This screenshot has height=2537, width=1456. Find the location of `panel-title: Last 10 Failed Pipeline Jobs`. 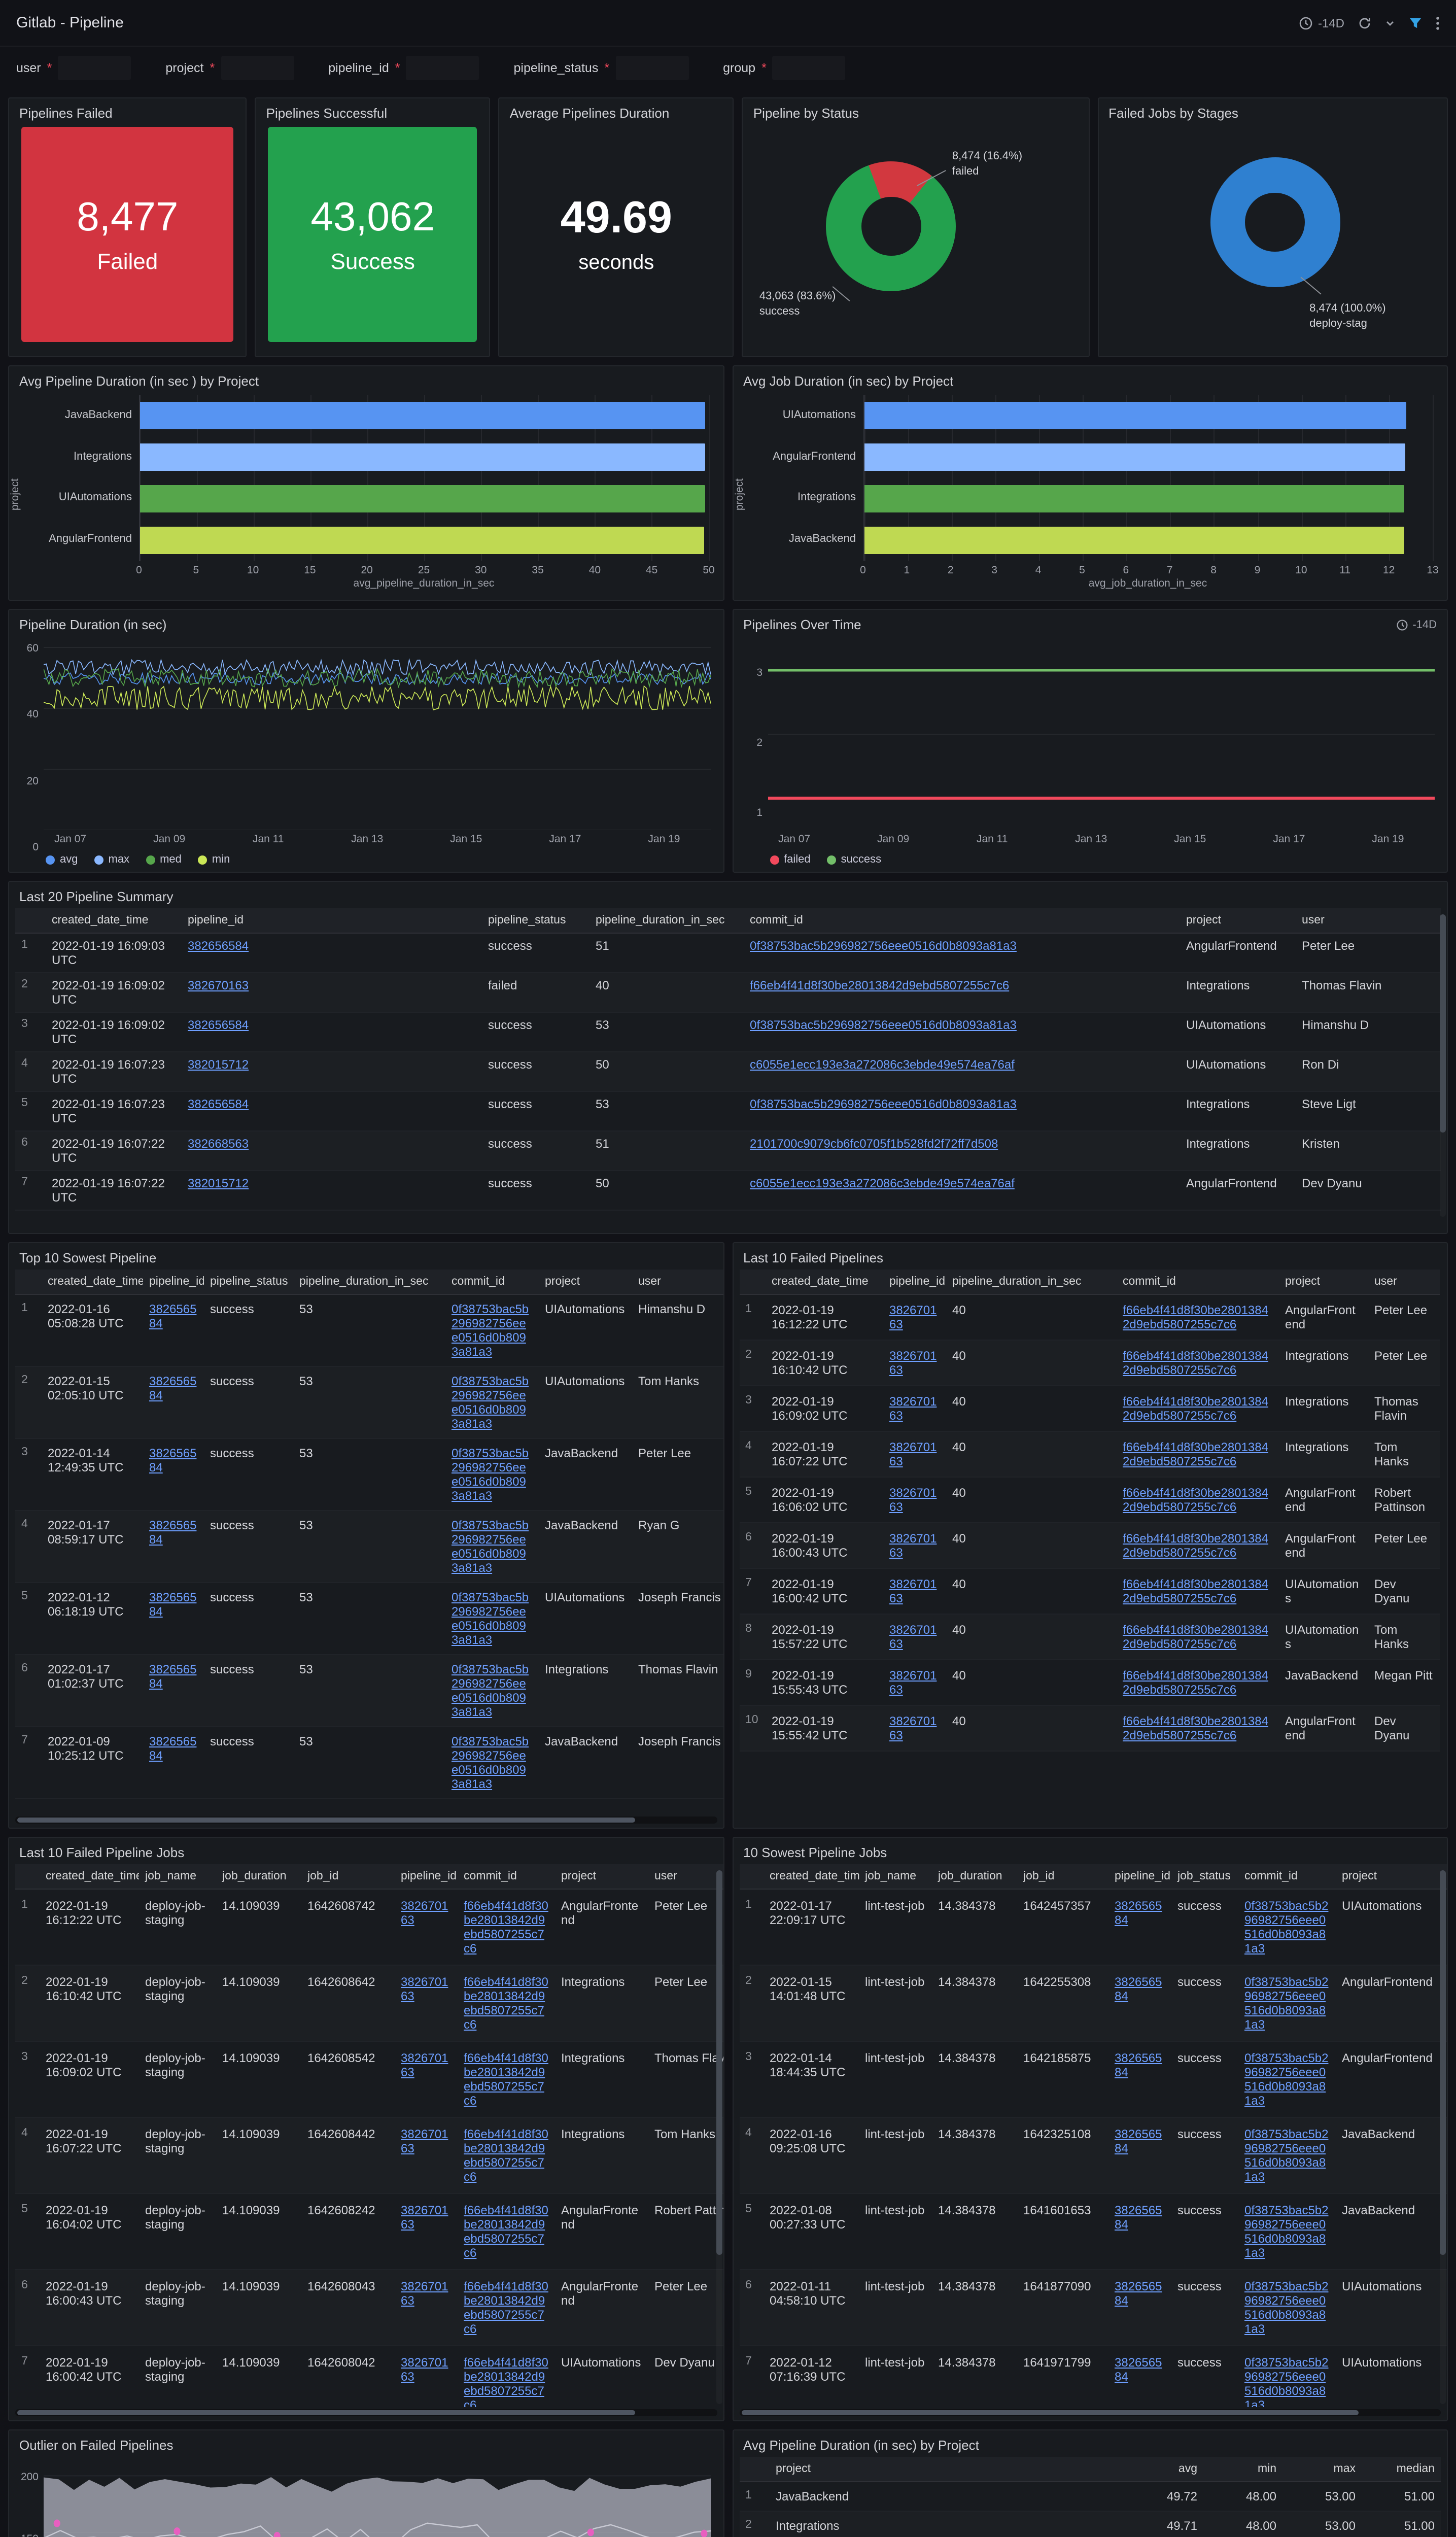

panel-title: Last 10 Failed Pipeline Jobs is located at coordinates (102, 1852).